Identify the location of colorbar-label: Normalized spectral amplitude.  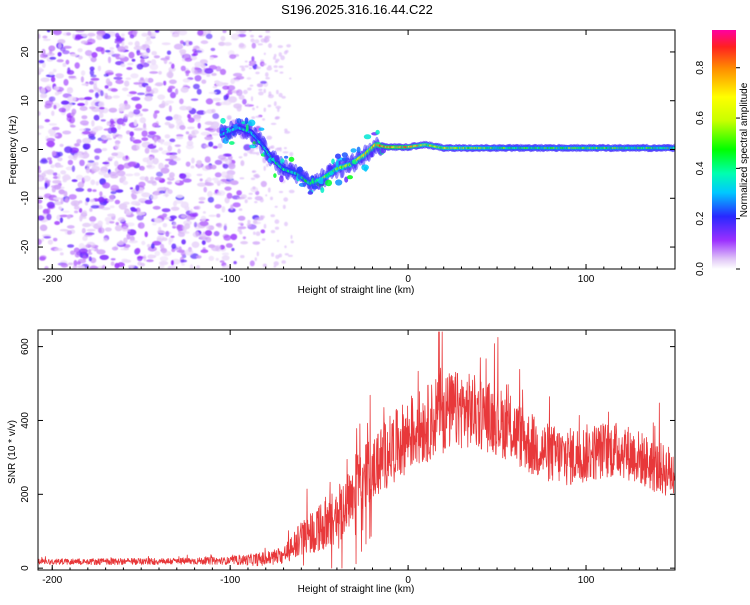
(744, 149).